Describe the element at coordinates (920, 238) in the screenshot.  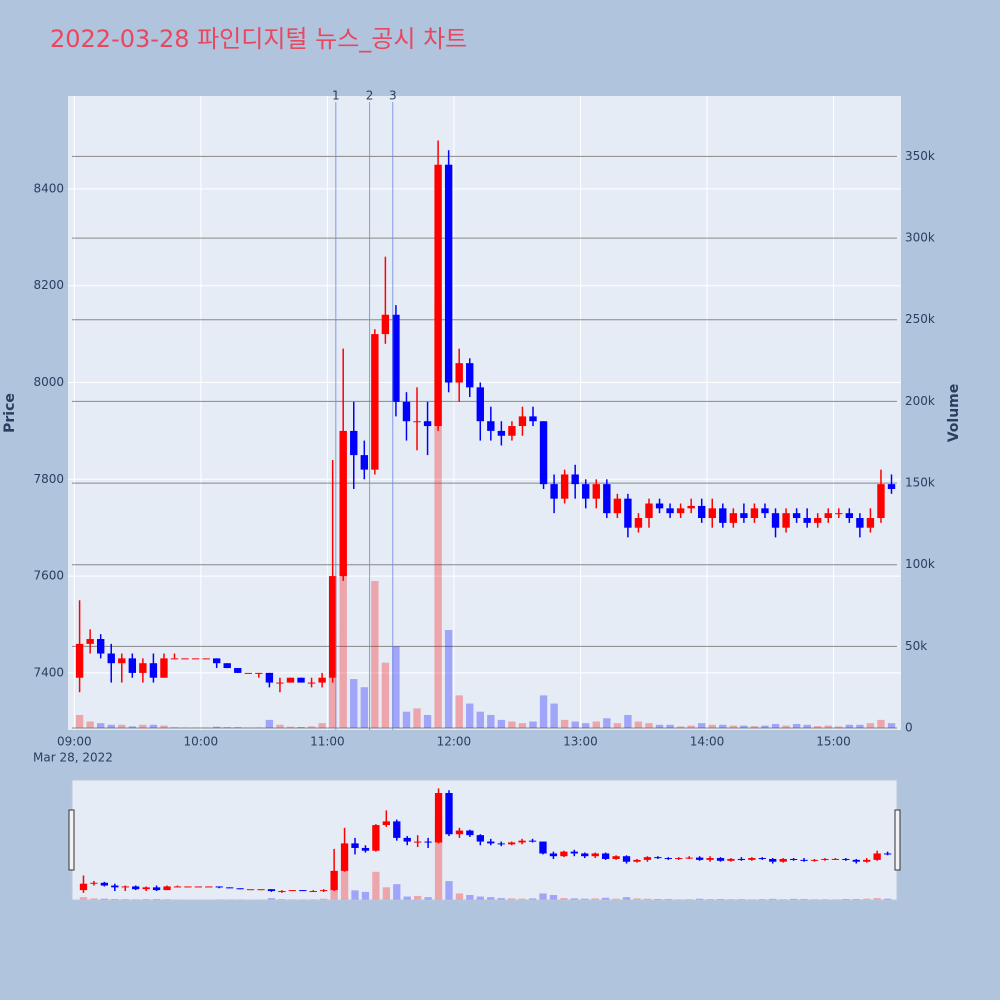
I see `y2-tick-label: 300k` at that location.